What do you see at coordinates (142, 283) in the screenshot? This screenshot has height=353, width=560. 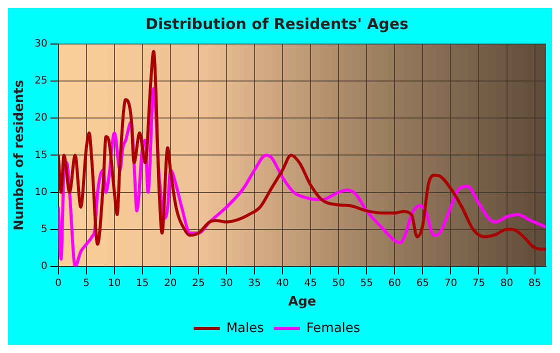 I see `x-tick-label: 15` at bounding box center [142, 283].